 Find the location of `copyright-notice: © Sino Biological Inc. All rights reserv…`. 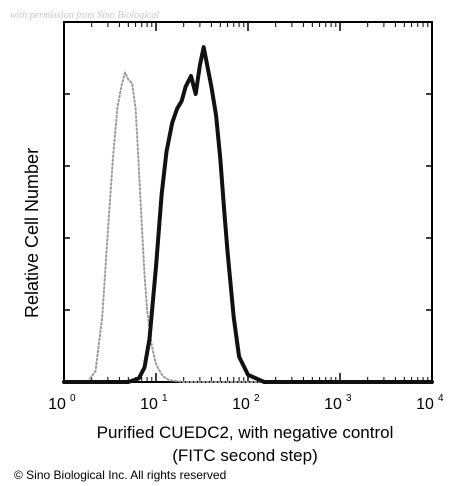

copyright-notice: © Sino Biological Inc. All rights reserv… is located at coordinates (120, 475).